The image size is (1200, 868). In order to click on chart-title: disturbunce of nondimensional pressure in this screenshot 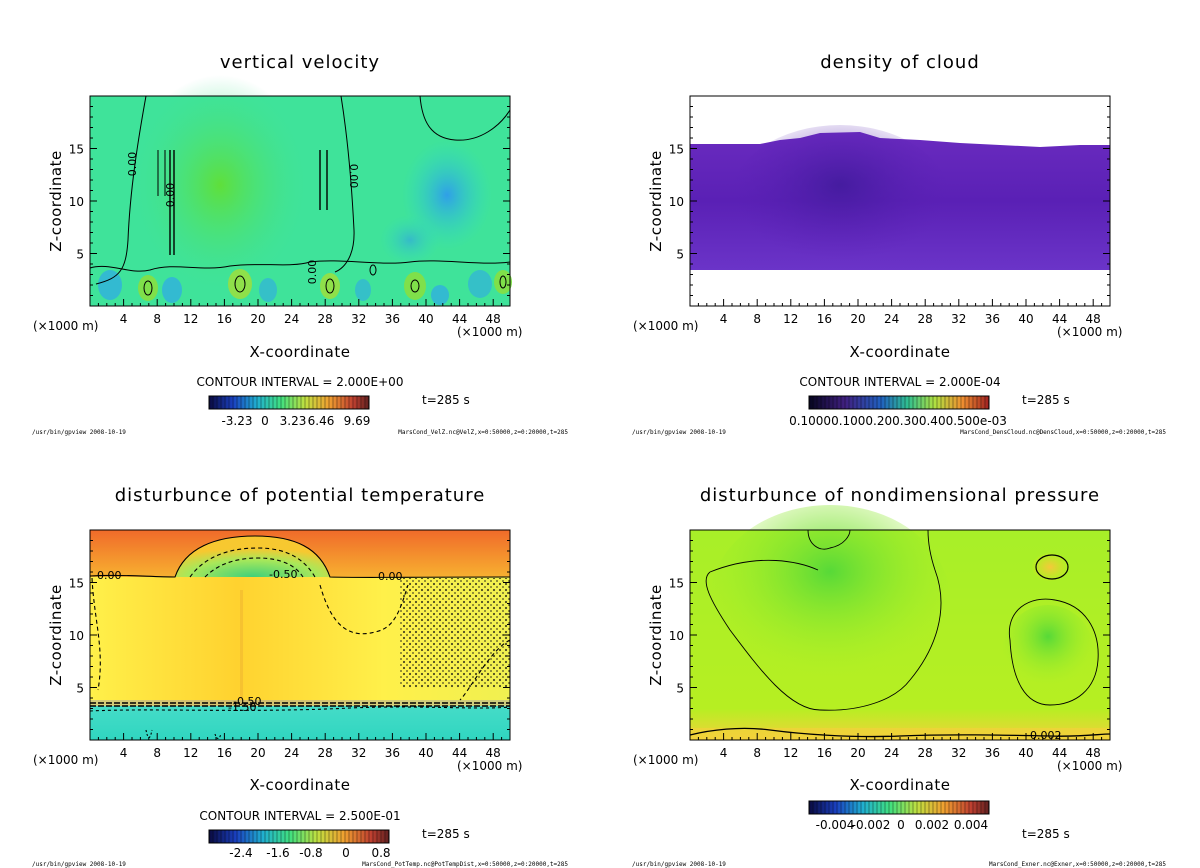, I will do `click(900, 495)`.